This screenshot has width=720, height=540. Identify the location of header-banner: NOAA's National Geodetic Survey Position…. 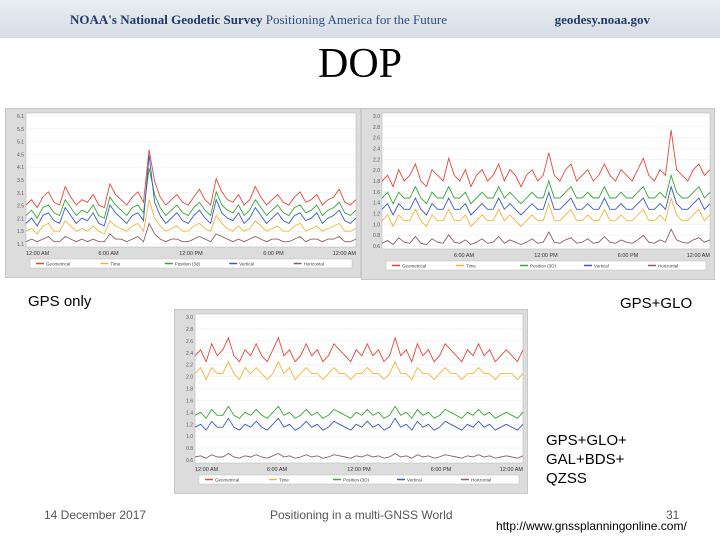
(360, 19).